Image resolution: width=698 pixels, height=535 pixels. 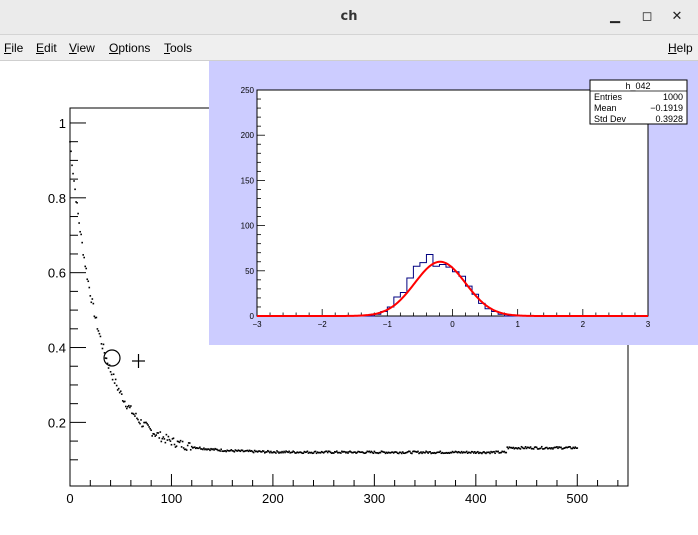 I want to click on inset-y-tick-label: 150, so click(x=248, y=180).